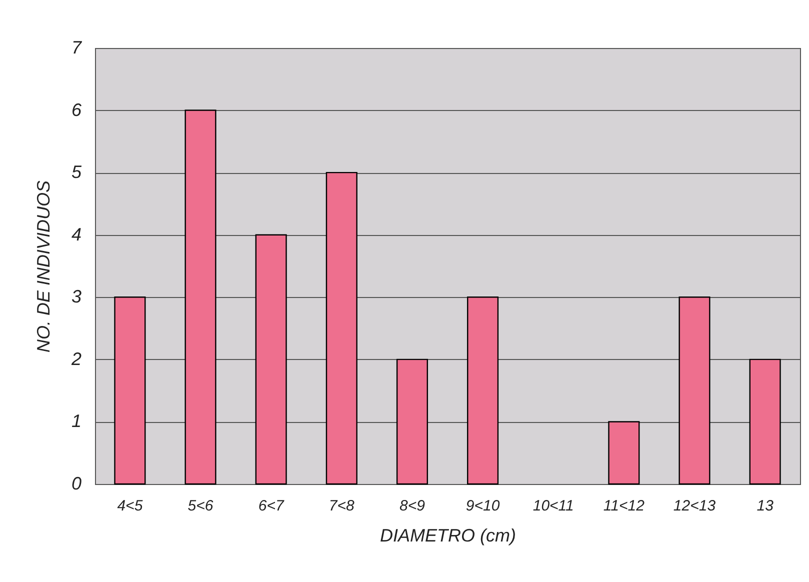 This screenshot has height=582, width=809. What do you see at coordinates (765, 506) in the screenshot?
I see `x-tick-label: 13` at bounding box center [765, 506].